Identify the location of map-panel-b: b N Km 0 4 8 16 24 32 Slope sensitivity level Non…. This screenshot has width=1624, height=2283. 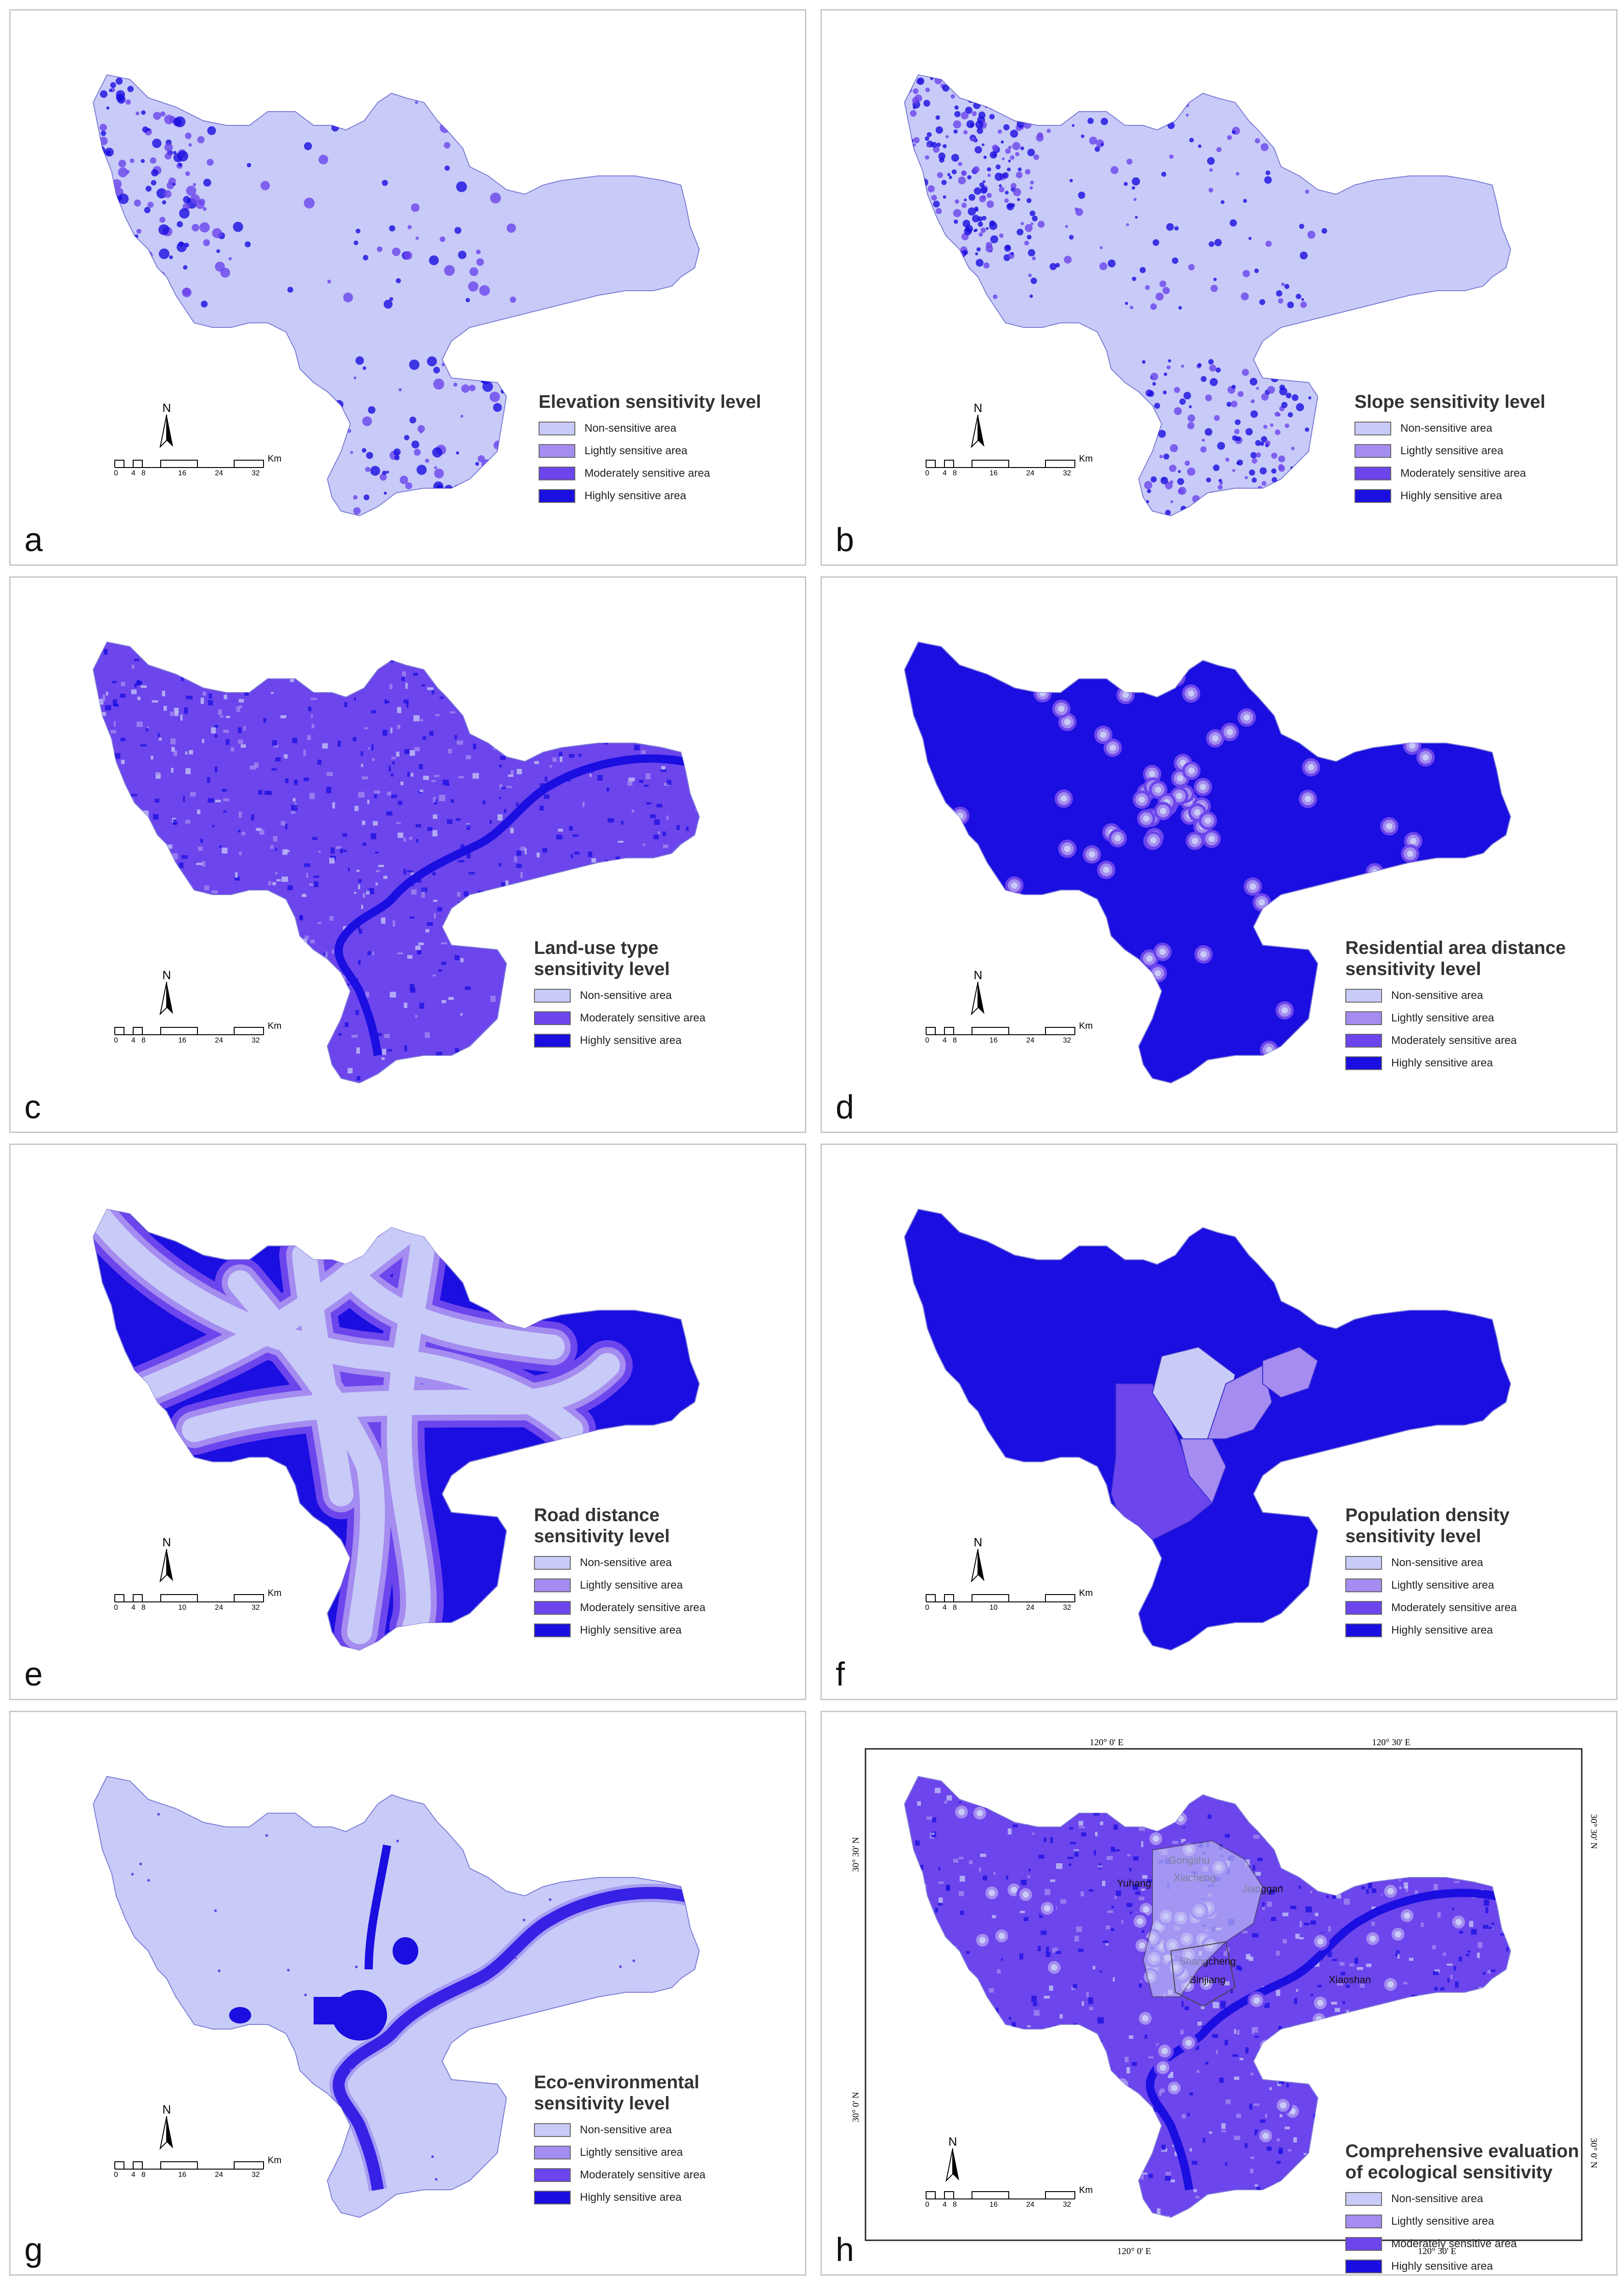
(1219, 287).